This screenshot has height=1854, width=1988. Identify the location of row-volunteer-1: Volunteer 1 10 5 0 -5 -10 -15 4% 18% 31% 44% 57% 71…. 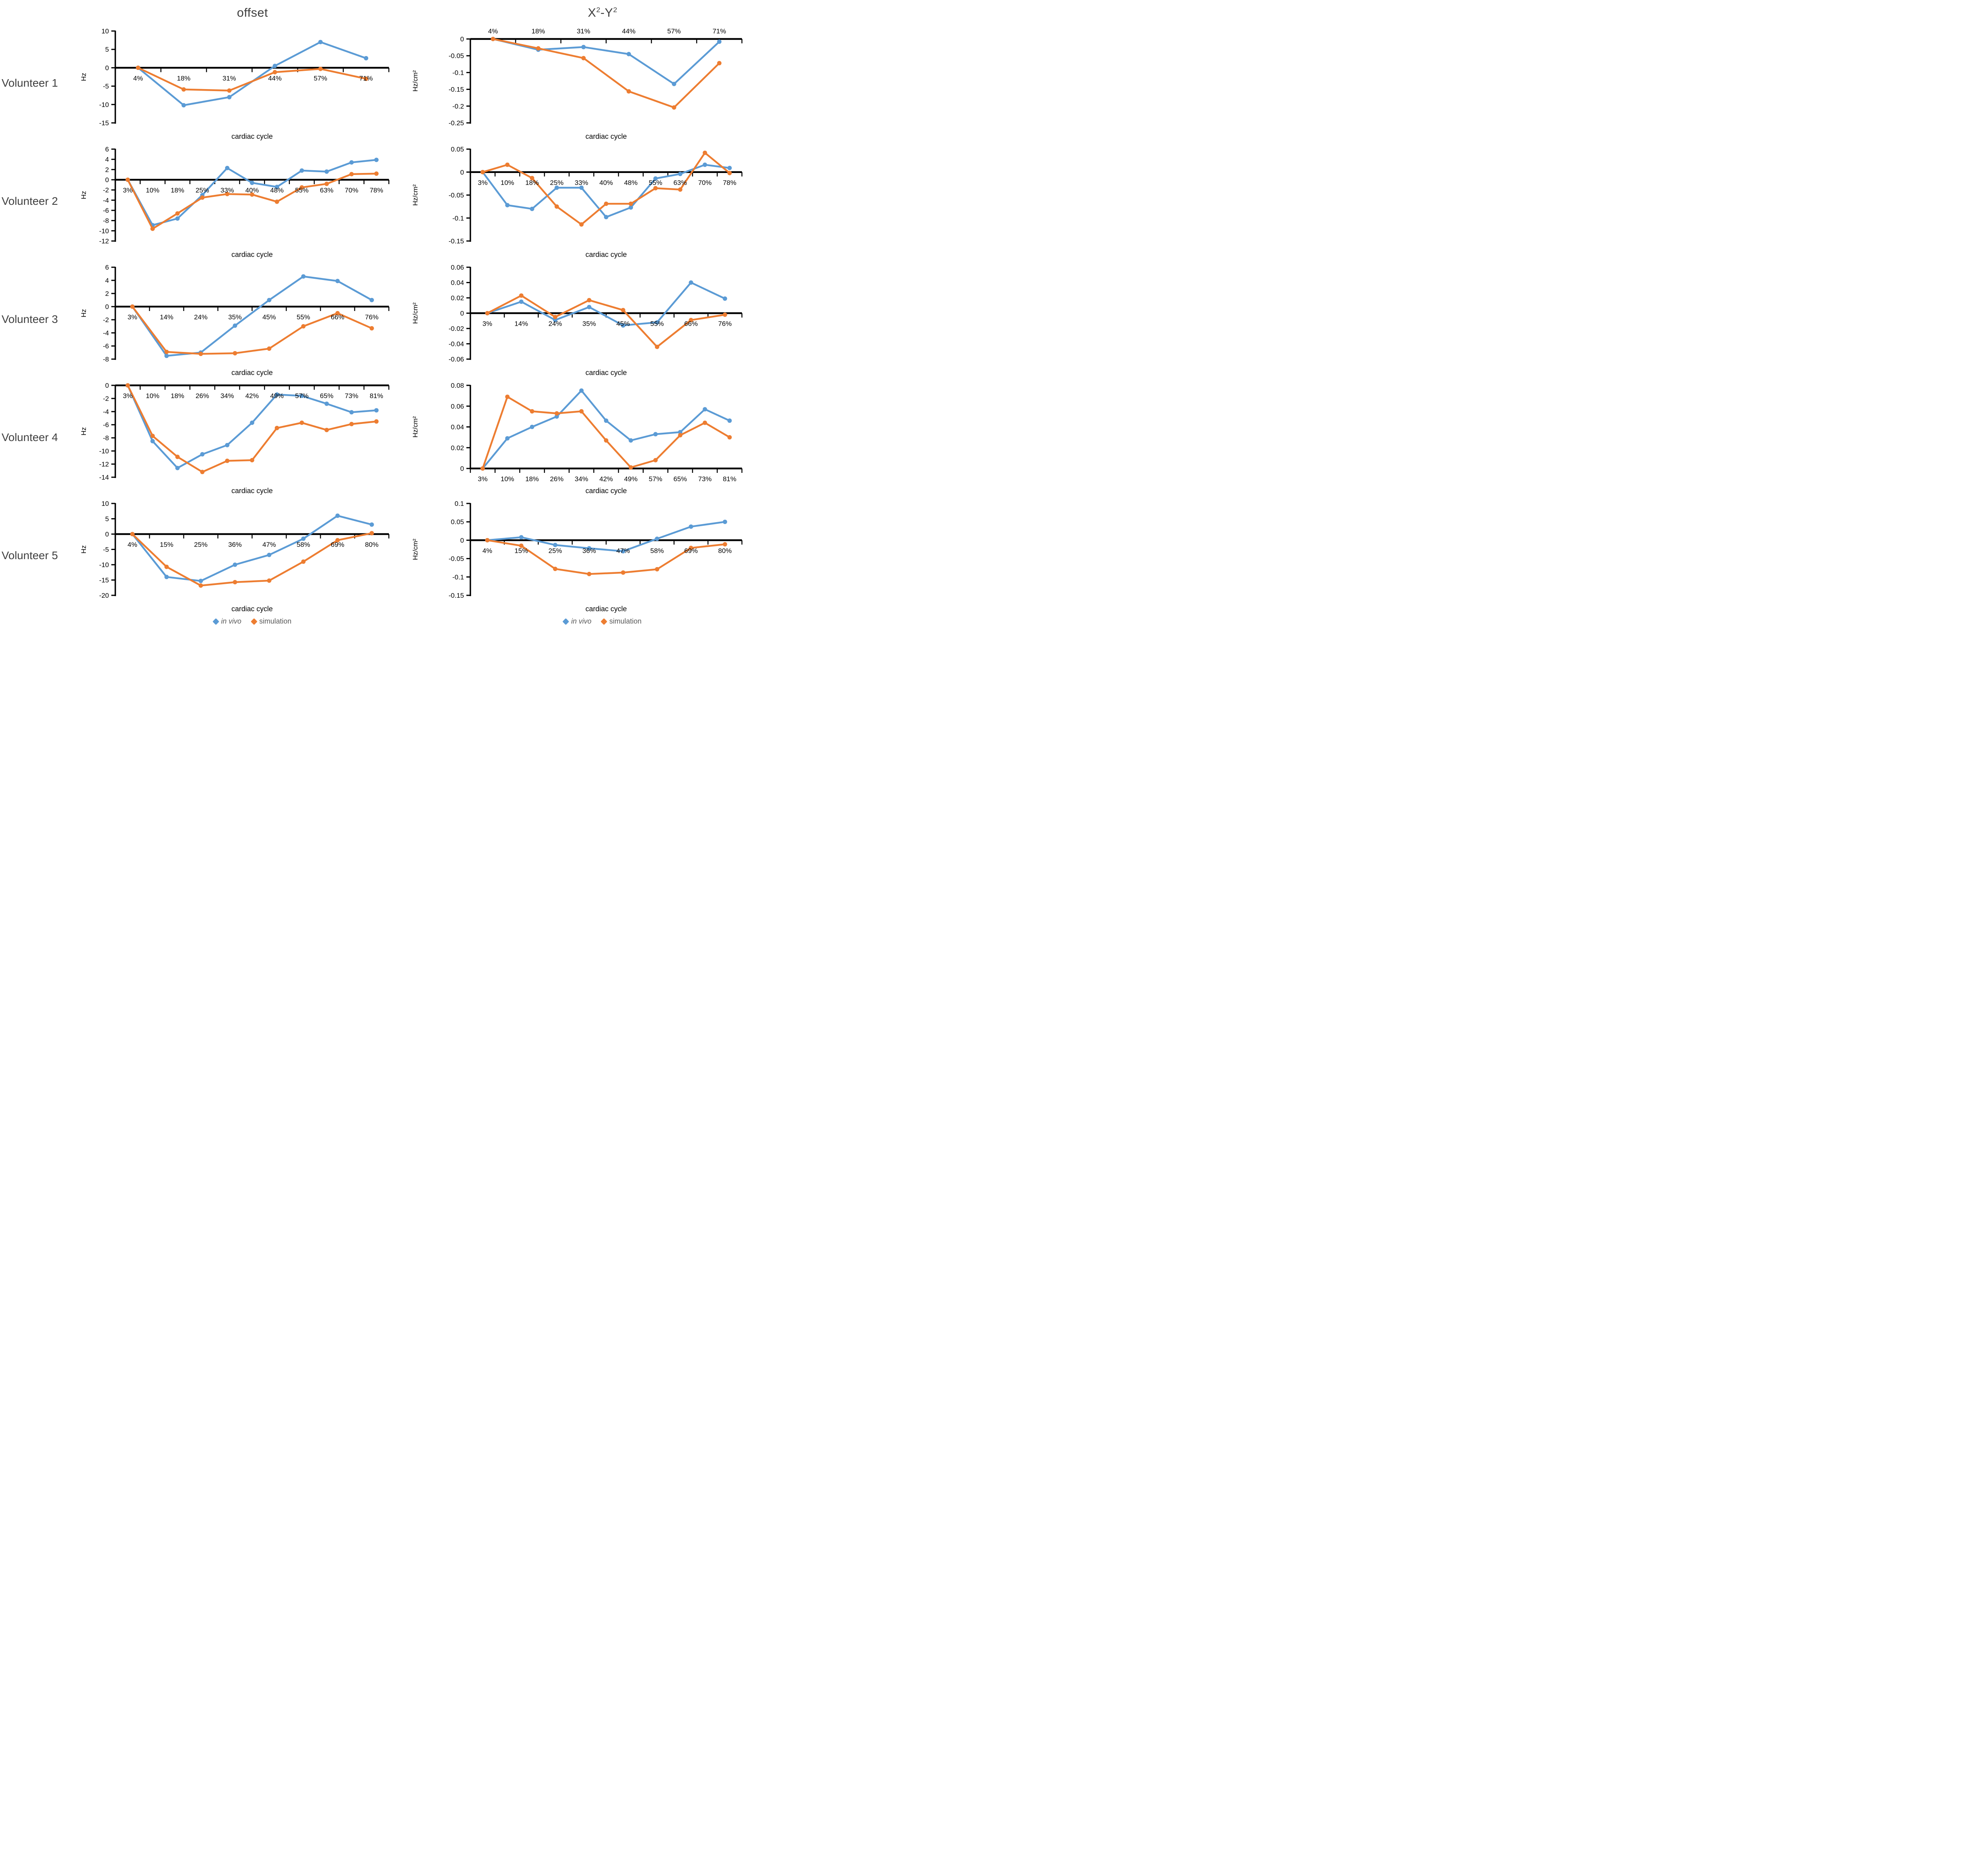
(371, 83).